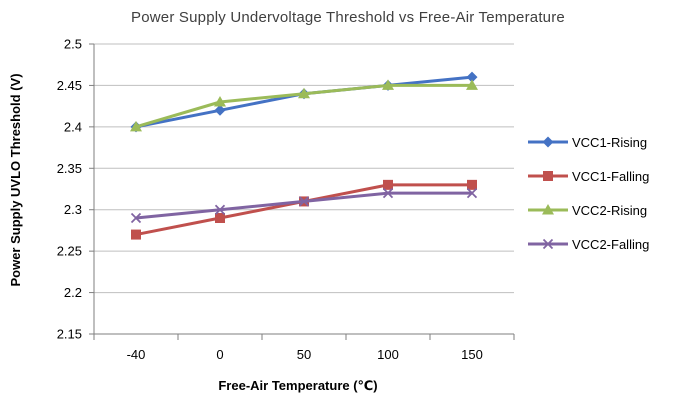  I want to click on y-tick-label: 2.4, so click(73, 126).